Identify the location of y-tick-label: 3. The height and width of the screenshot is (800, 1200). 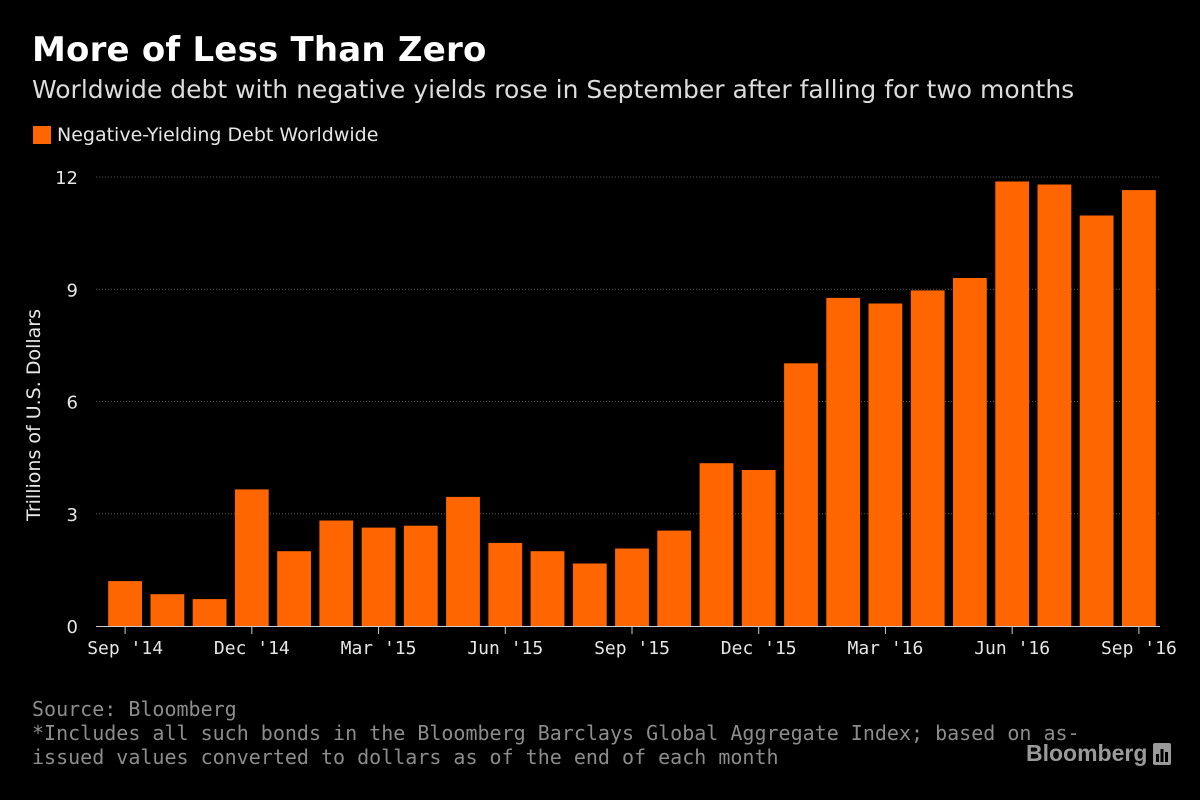
(72, 515).